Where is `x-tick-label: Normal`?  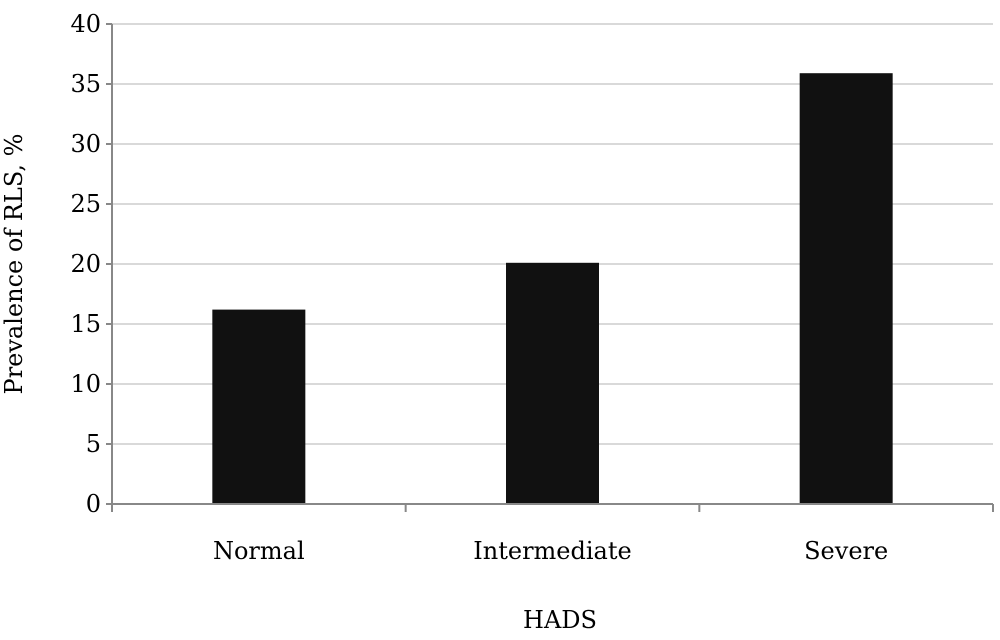 x-tick-label: Normal is located at coordinates (259, 551).